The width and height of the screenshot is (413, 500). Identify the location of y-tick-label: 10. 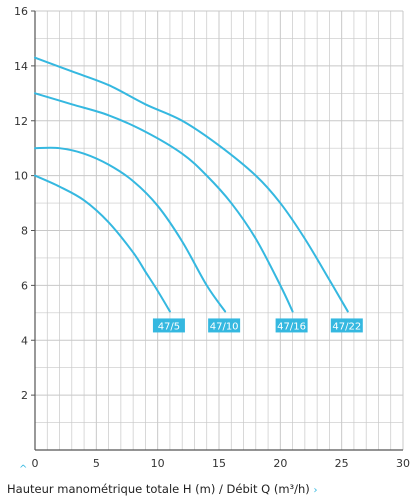
(21, 176).